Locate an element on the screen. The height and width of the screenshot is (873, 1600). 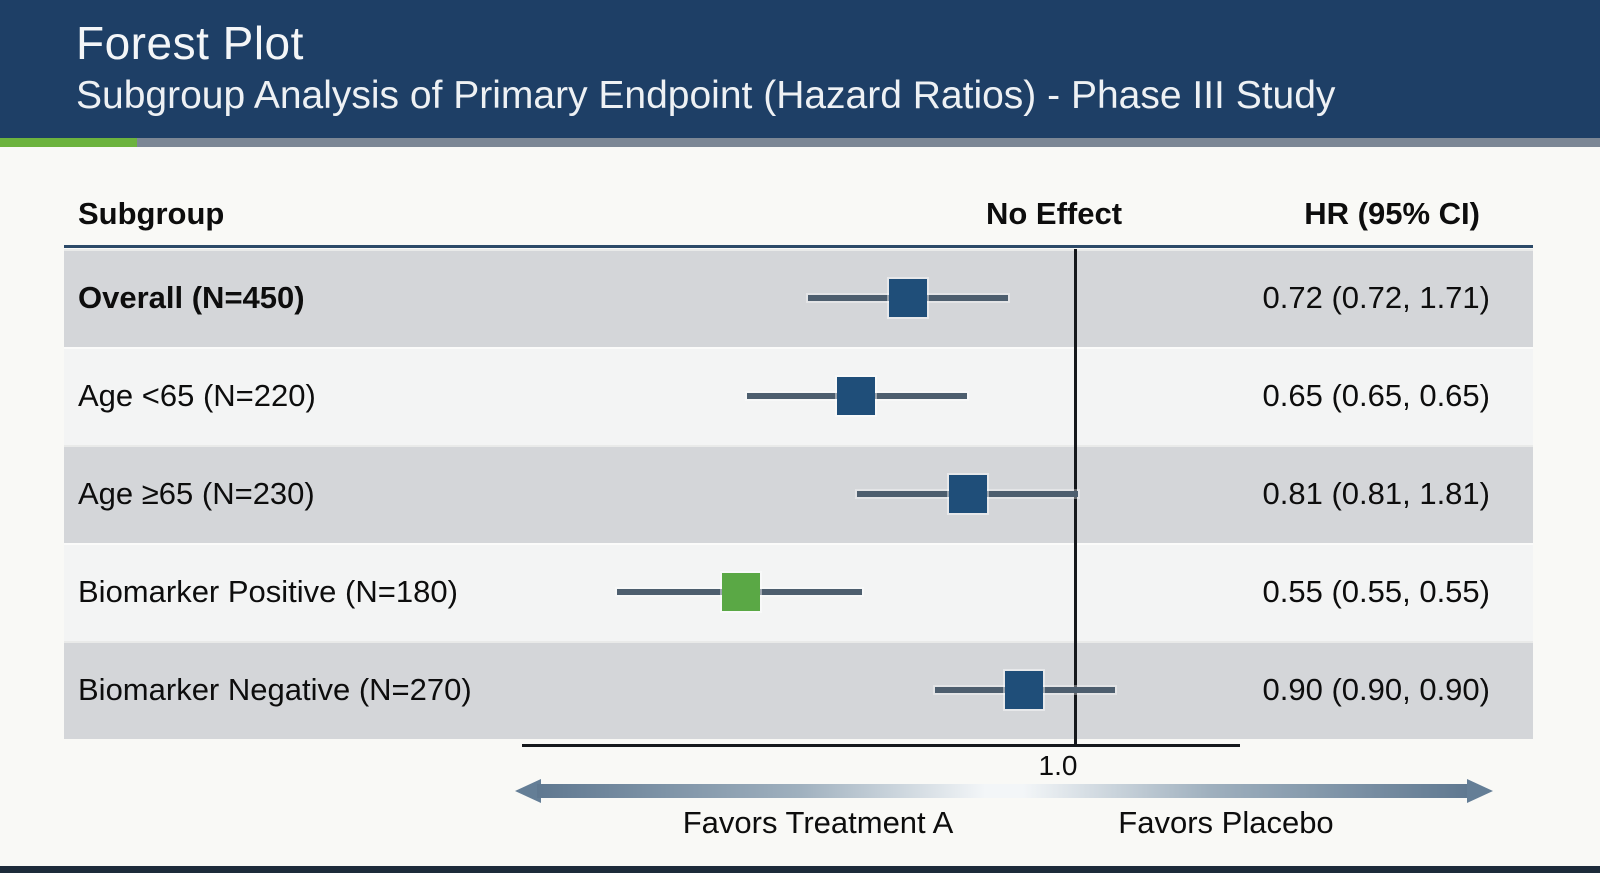
hr-ci-value: 0.81 (0.81, 1.81) is located at coordinates (1376, 493).